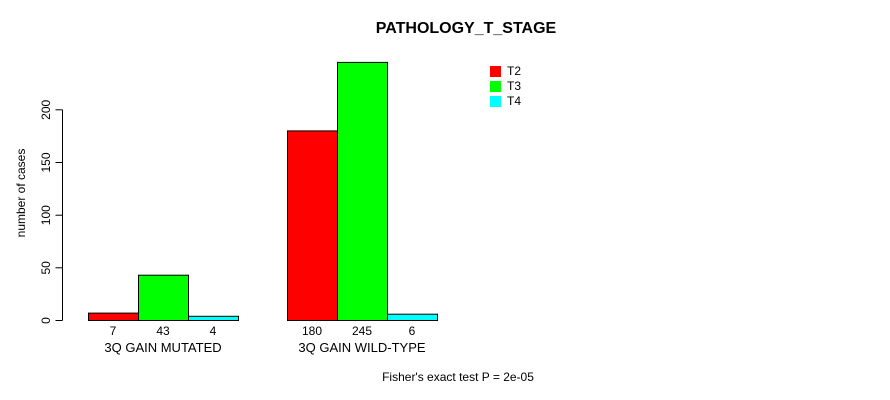 This screenshot has height=400, width=890. I want to click on category-label: 3Q GAIN MUTATED, so click(162, 347).